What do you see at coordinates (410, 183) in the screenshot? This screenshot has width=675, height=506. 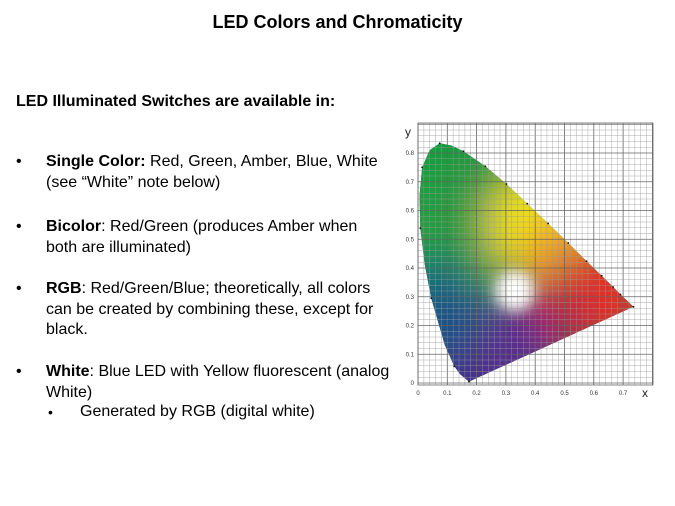 I see `y-tick-label: 0.7` at bounding box center [410, 183].